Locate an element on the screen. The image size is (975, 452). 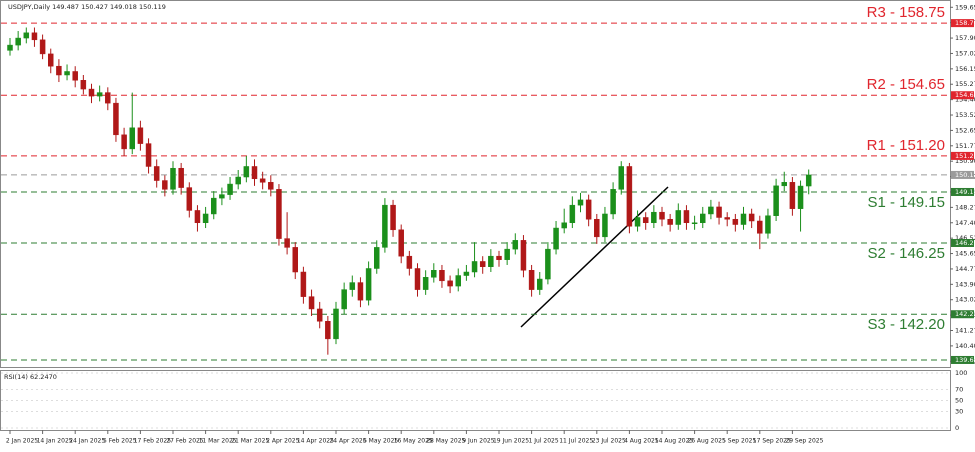
y-tick-label: 145.650 is located at coordinates (965, 254).